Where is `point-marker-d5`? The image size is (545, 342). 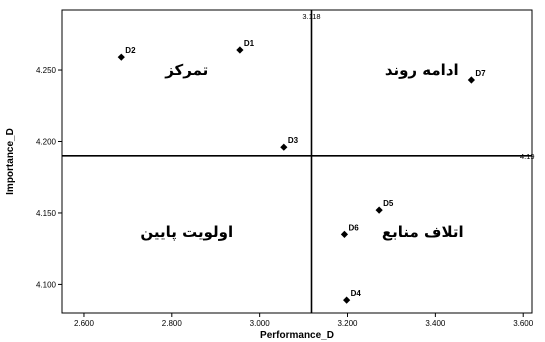
point-marker-d5 is located at coordinates (379, 209).